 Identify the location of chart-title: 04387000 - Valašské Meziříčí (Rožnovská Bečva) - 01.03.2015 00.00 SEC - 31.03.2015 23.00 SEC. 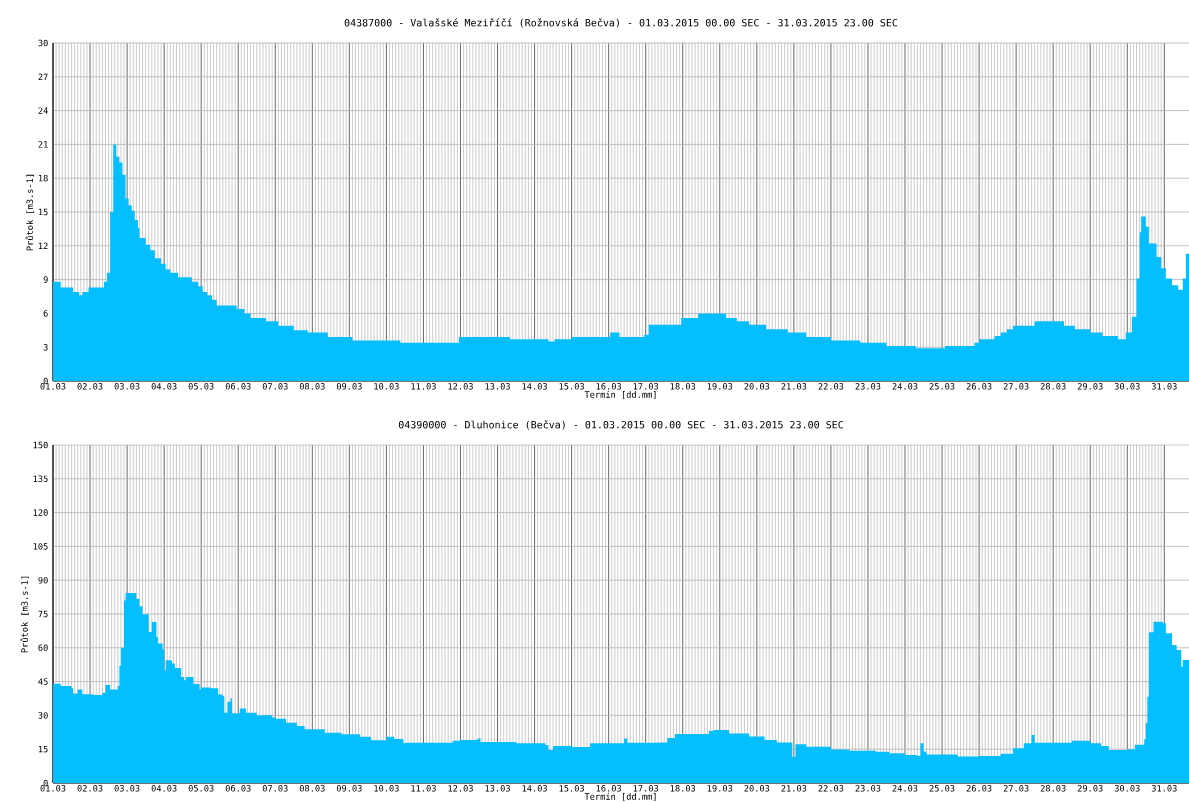
(621, 23).